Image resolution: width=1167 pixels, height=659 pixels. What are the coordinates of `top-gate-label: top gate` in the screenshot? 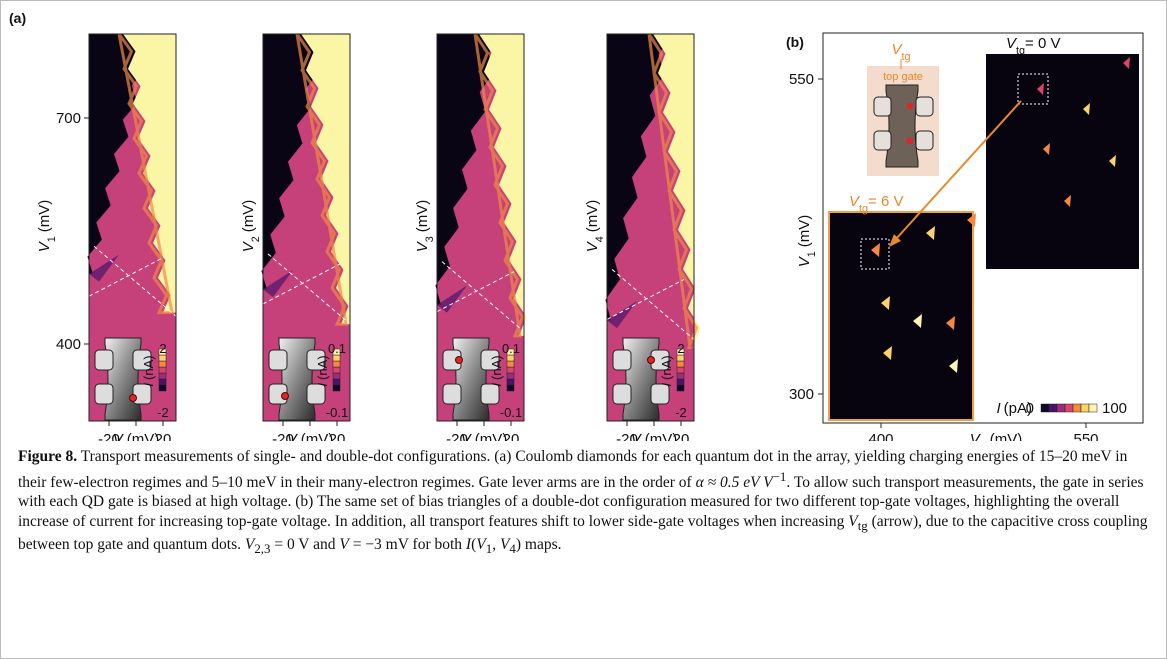 It's located at (903, 77).